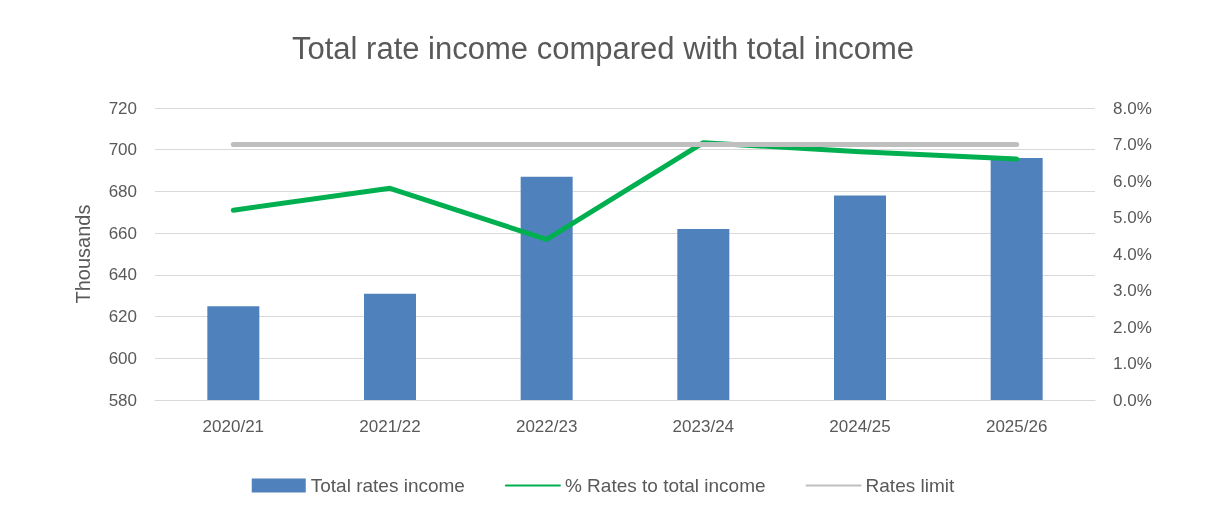 The height and width of the screenshot is (516, 1206). Describe the element at coordinates (1132, 290) in the screenshot. I see `y2-tick-label: 3.0%` at that location.